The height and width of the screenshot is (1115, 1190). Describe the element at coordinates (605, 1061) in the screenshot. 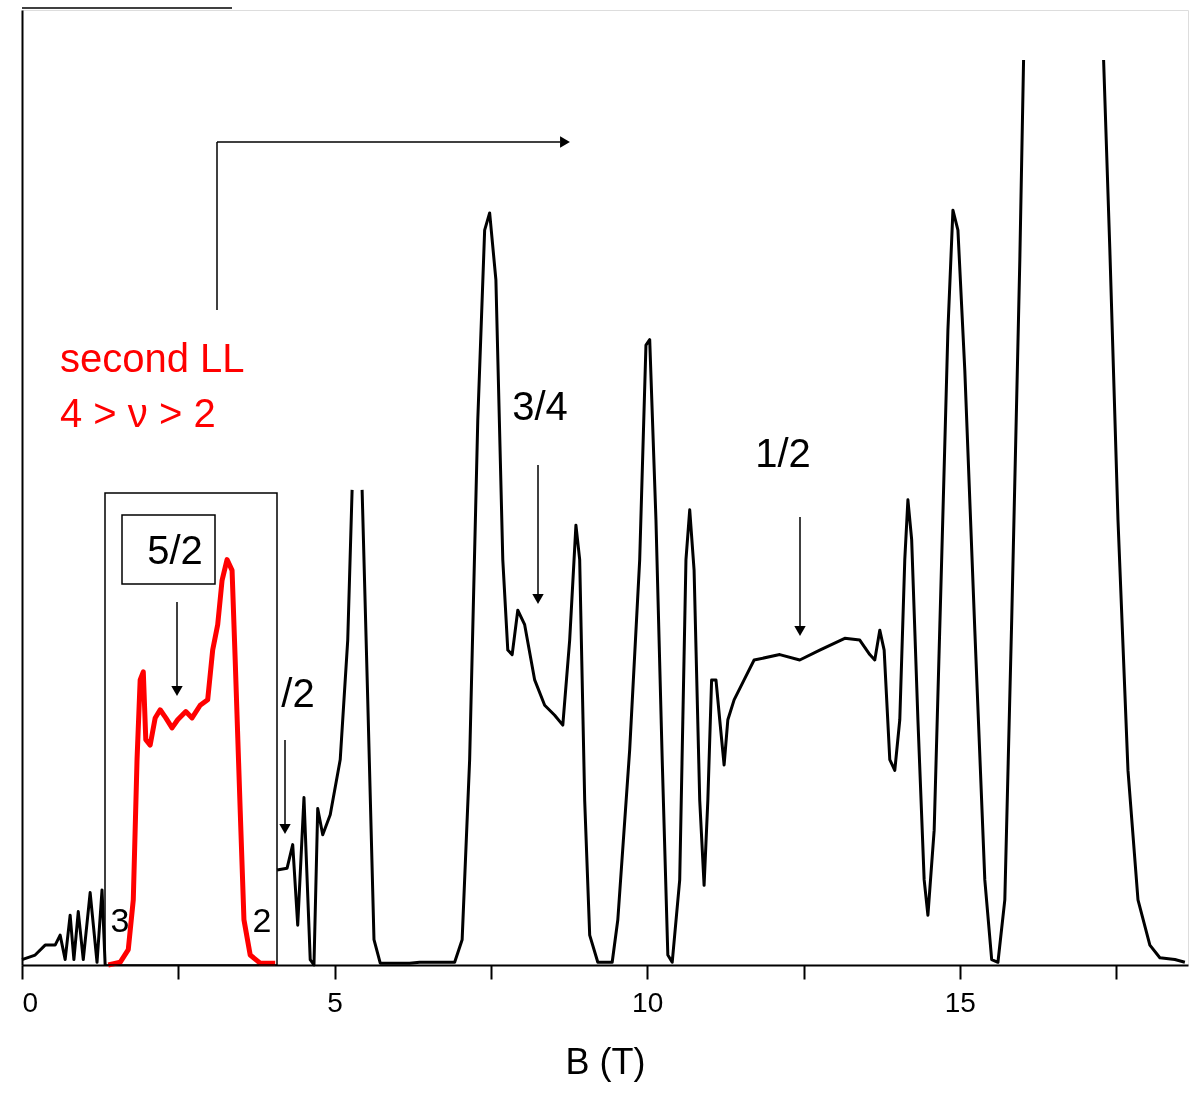

I see `x-axis-title: B (T)` at that location.